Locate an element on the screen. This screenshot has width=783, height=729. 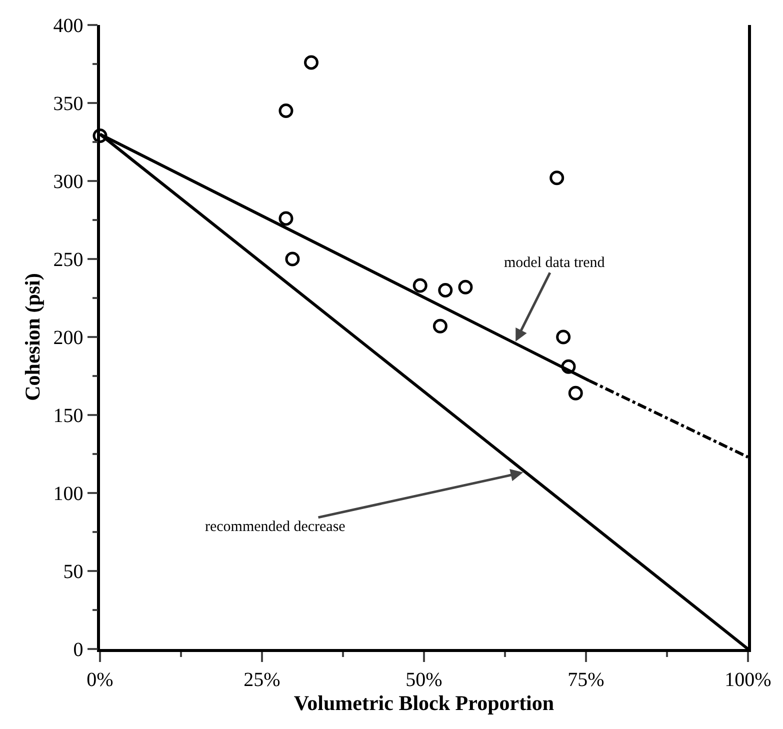
x-tick-label: 0% is located at coordinates (100, 679).